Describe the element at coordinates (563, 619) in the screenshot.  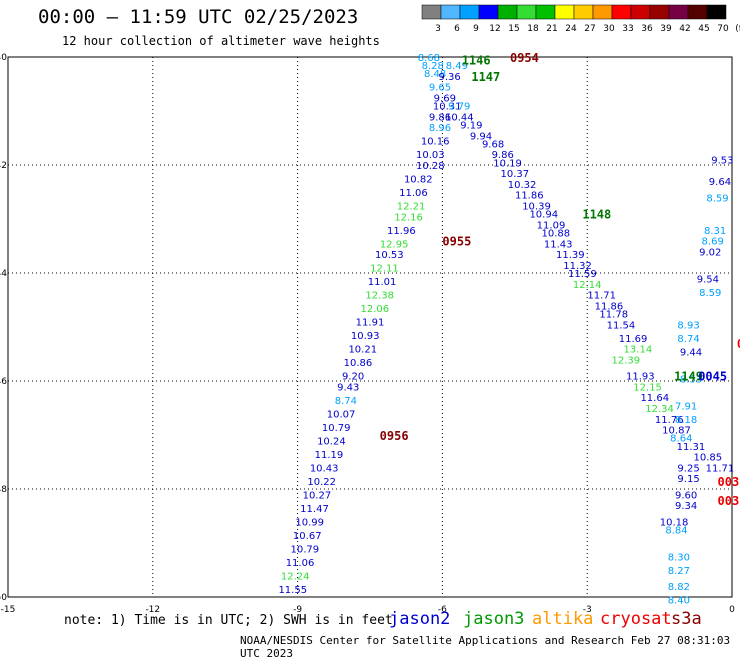
I see `mission-legend-altika: altika` at that location.